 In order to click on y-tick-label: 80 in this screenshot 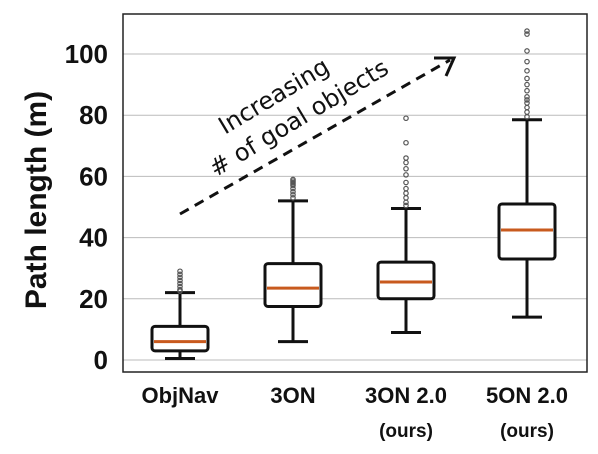, I will do `click(93, 115)`.